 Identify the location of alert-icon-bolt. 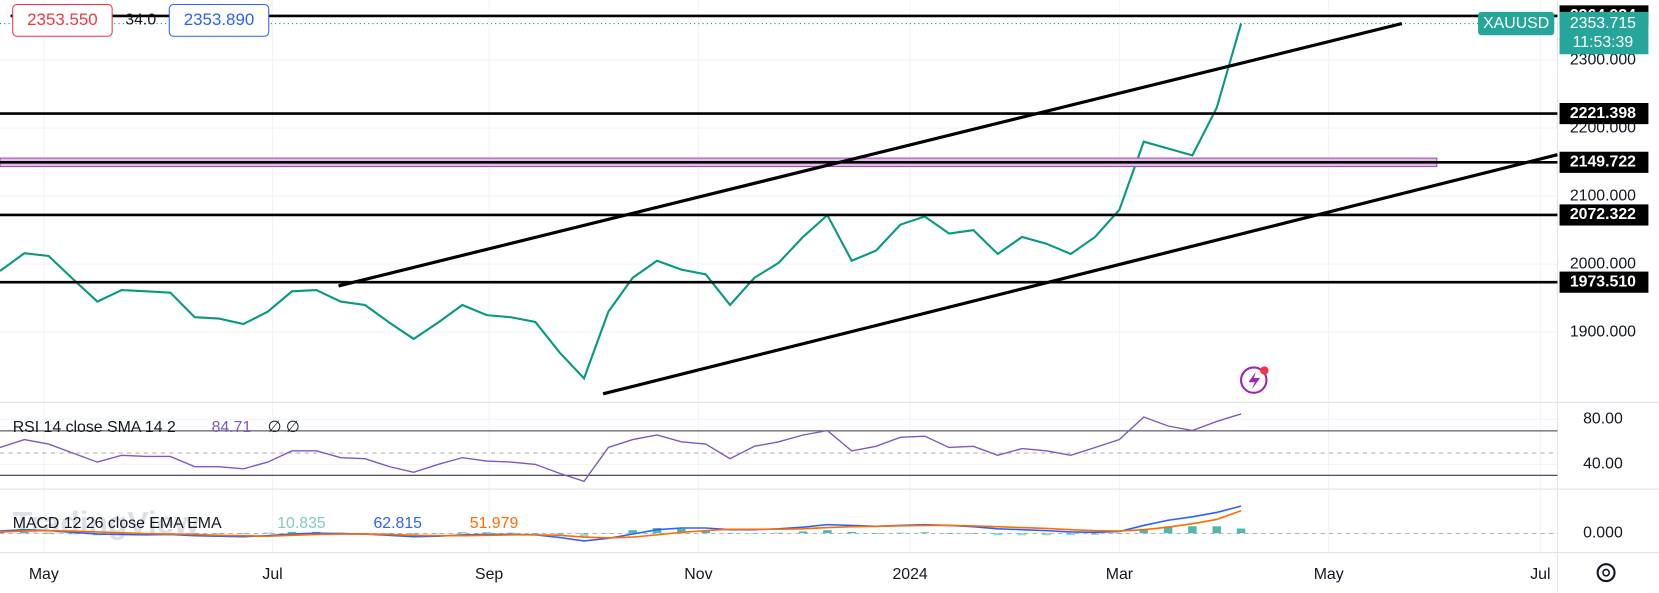
(1254, 380).